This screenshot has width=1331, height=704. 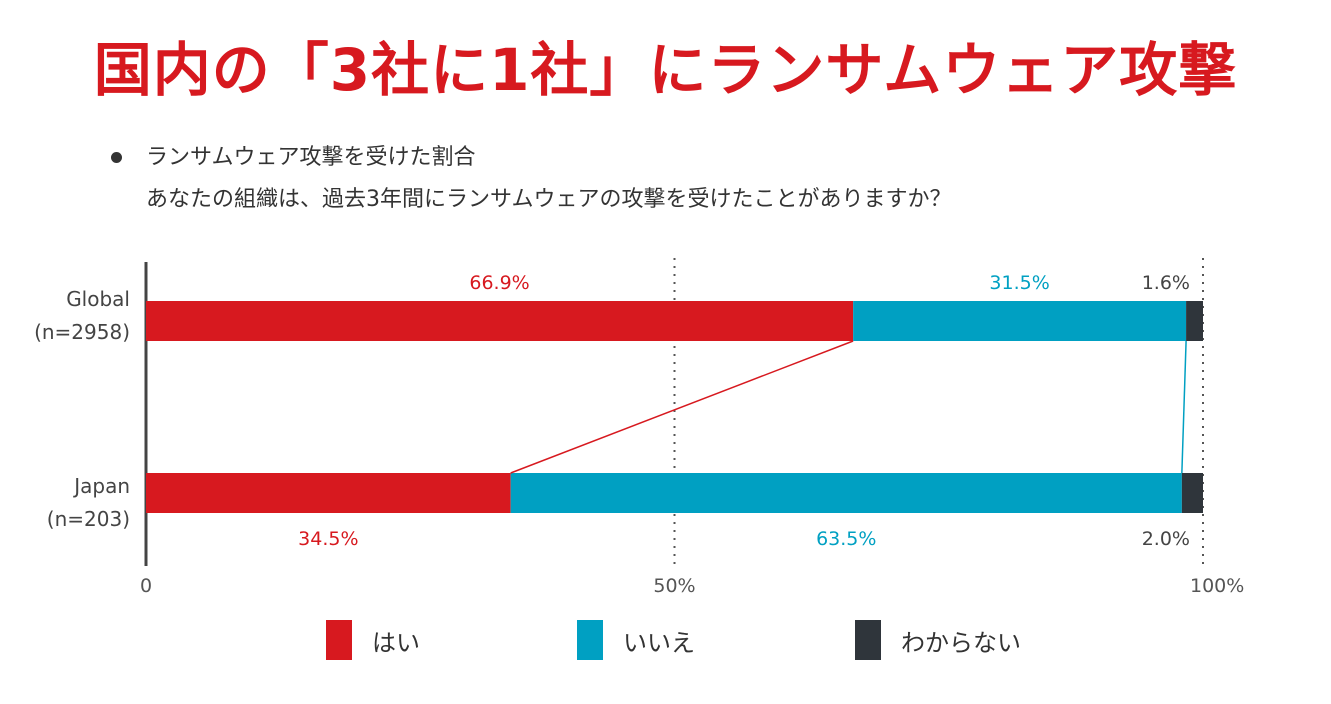 What do you see at coordinates (1217, 586) in the screenshot?
I see `x-tick-label-100: 100%` at bounding box center [1217, 586].